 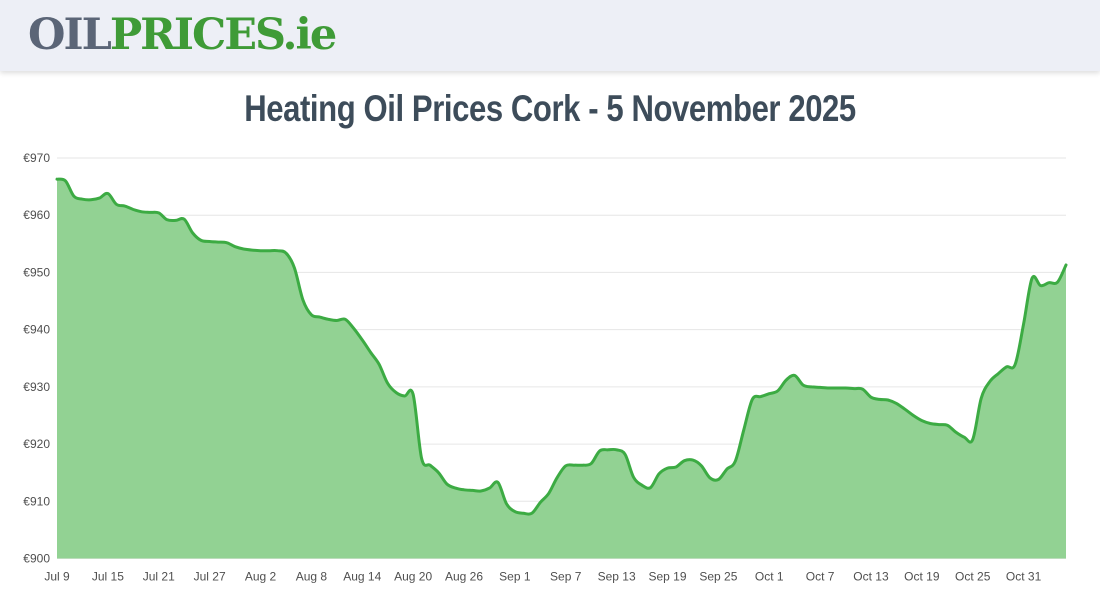 I want to click on x-axis-label-Oct-19: Oct 19, so click(x=922, y=577).